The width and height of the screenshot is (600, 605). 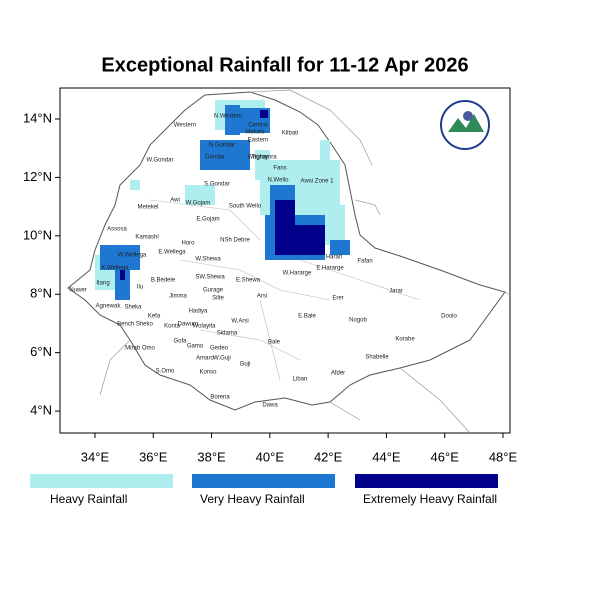 What do you see at coordinates (102, 284) in the screenshot?
I see `region-label: Itang` at bounding box center [102, 284].